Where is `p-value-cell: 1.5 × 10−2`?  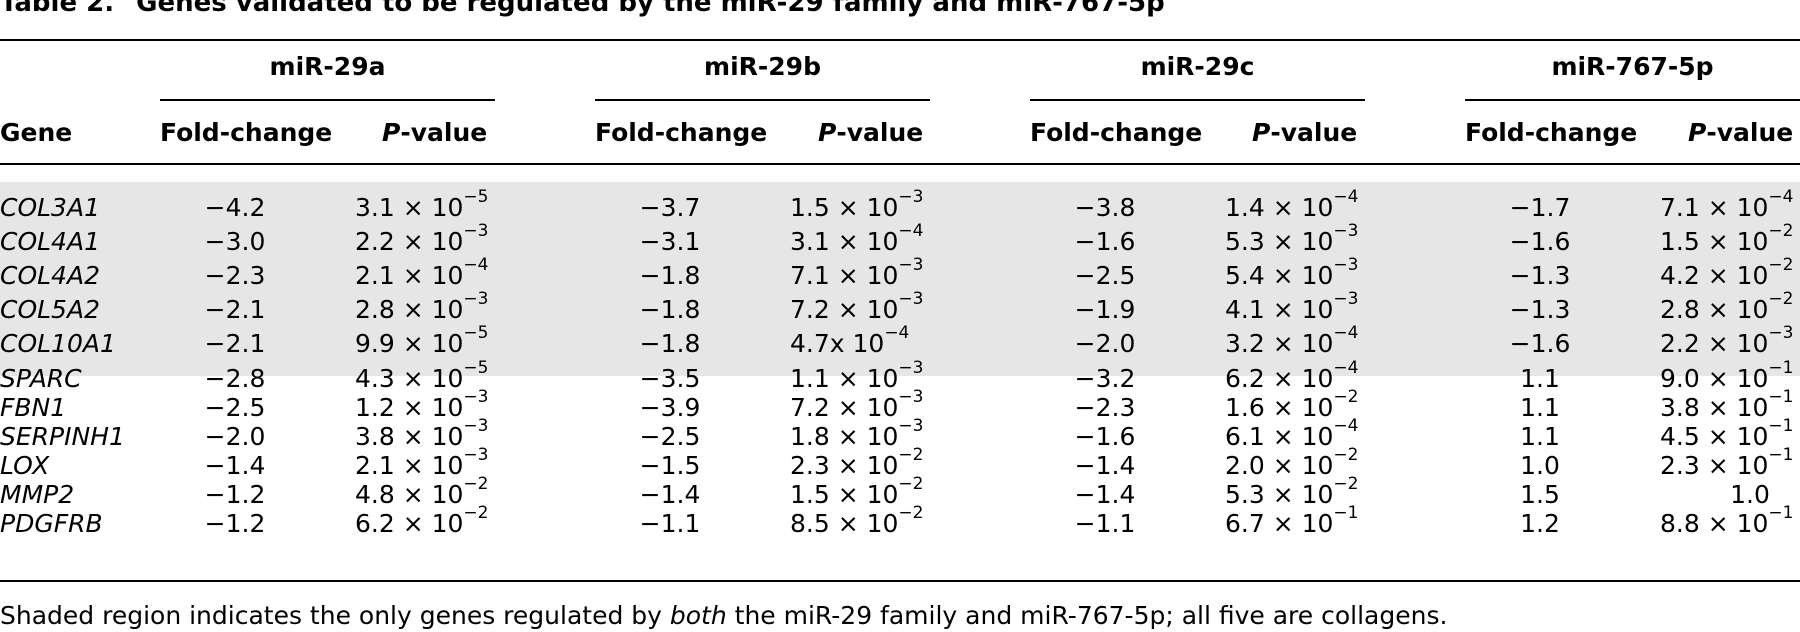
p-value-cell: 1.5 × 10−2 is located at coordinates (870, 493).